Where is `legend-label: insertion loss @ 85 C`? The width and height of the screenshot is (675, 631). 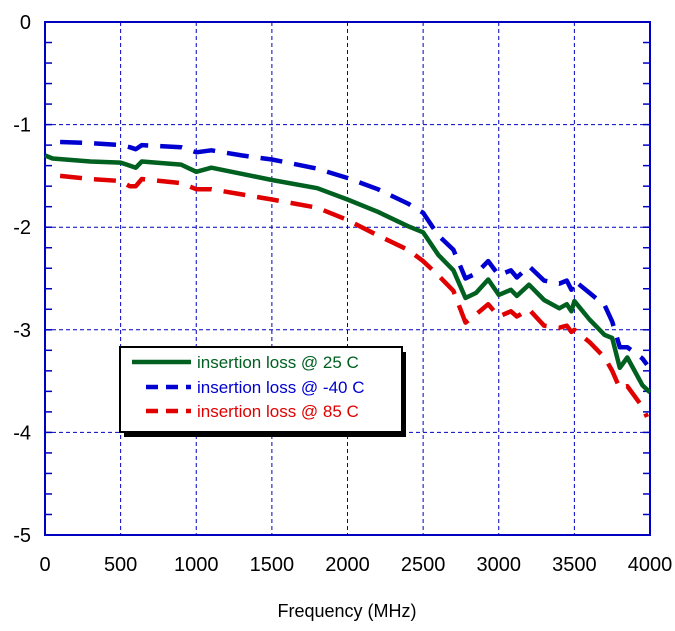
legend-label: insertion loss @ 85 C is located at coordinates (278, 411).